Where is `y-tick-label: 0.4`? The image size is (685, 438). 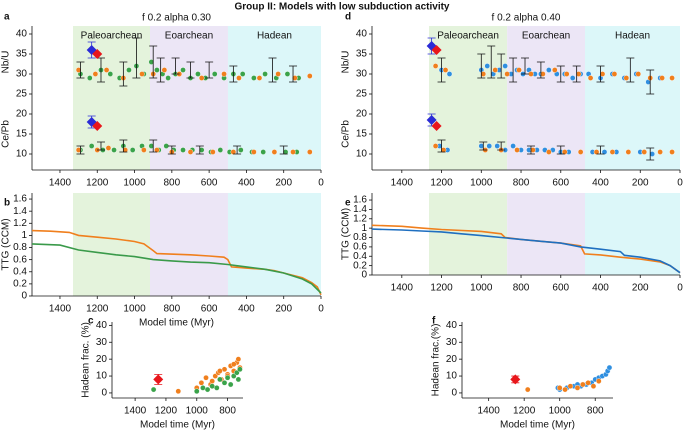
y-tick-label: 0.4 is located at coordinates (20, 271).